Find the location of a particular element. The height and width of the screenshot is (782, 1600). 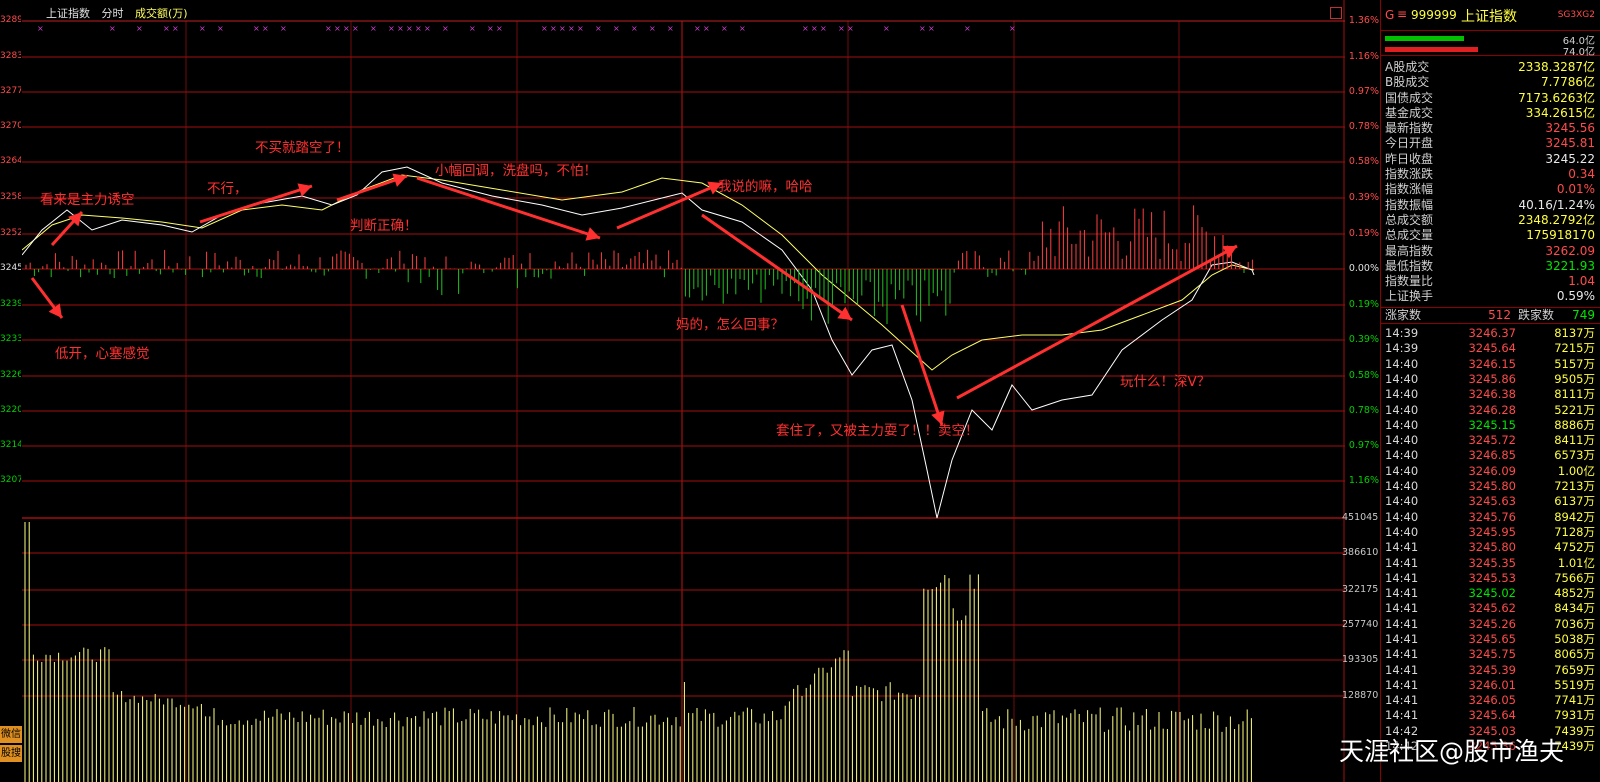

stat-label: 总成交额 is located at coordinates (1409, 219).